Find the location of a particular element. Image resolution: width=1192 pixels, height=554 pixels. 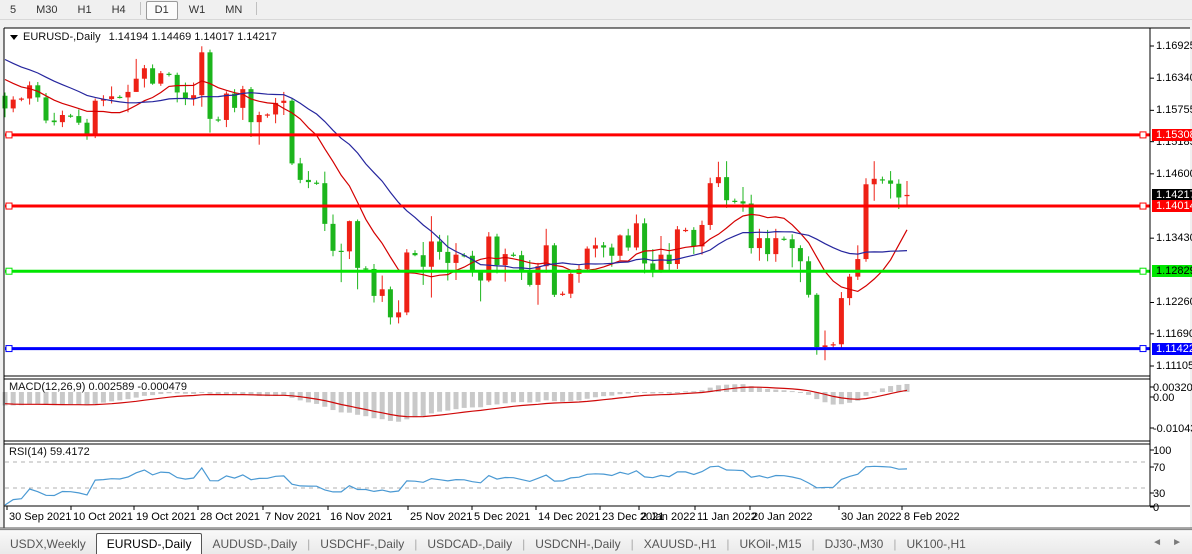

price-axis-label: 1.11690 is located at coordinates (1174, 333).